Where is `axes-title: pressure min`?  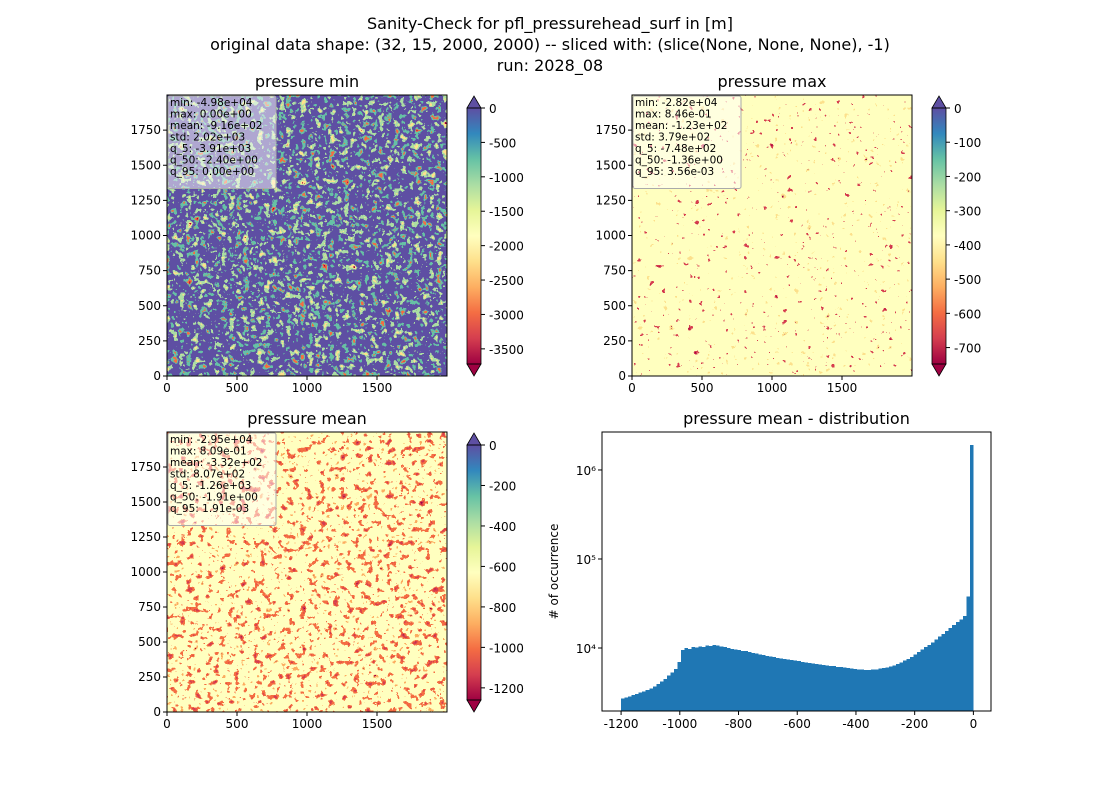
axes-title: pressure min is located at coordinates (307, 81).